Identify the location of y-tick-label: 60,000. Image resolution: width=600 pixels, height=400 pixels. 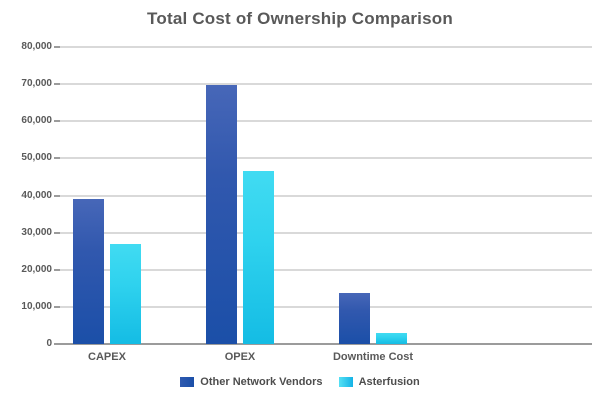
(36, 121).